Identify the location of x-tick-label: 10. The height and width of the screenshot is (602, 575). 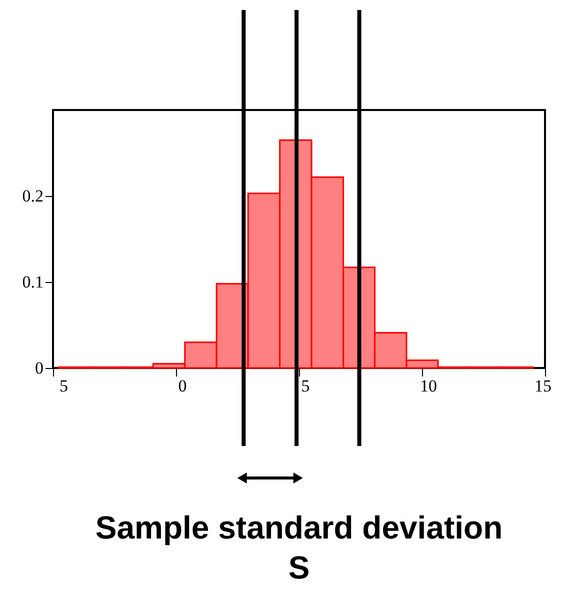
(428, 386).